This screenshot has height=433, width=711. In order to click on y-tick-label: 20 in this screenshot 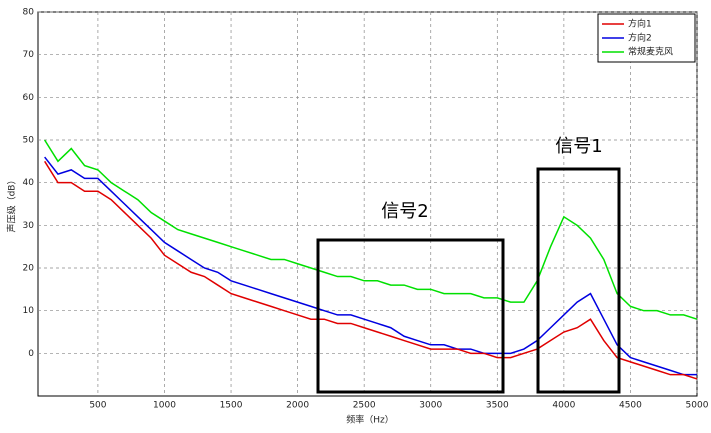, I will do `click(29, 269)`.